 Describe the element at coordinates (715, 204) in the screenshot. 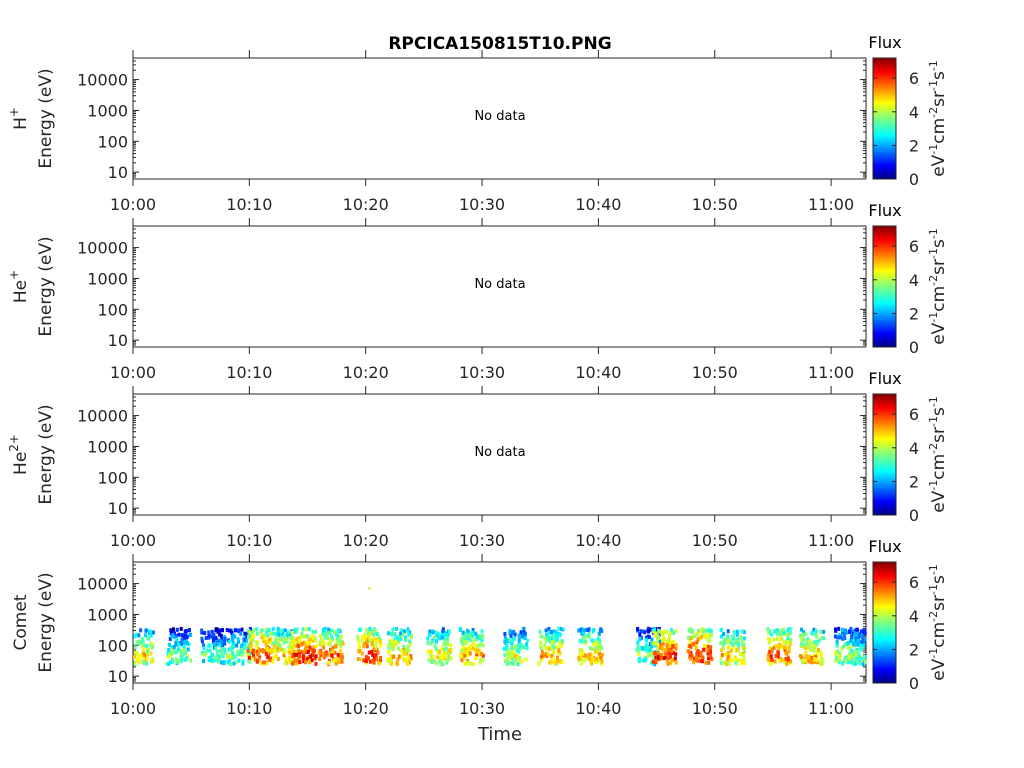

I see `x-tick-label: 10:50` at that location.